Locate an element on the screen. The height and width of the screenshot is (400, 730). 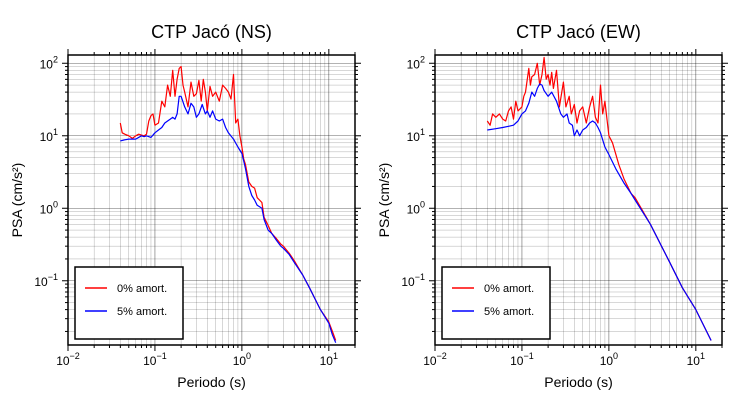
chart0-title: CTP Jacó (NS) is located at coordinates (211, 32).